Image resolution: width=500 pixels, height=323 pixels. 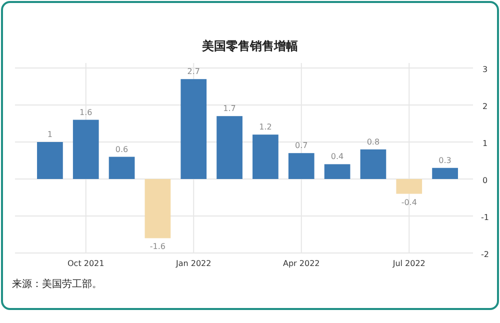 I want to click on chart-title: 美国零售销售增幅, so click(x=249, y=46).